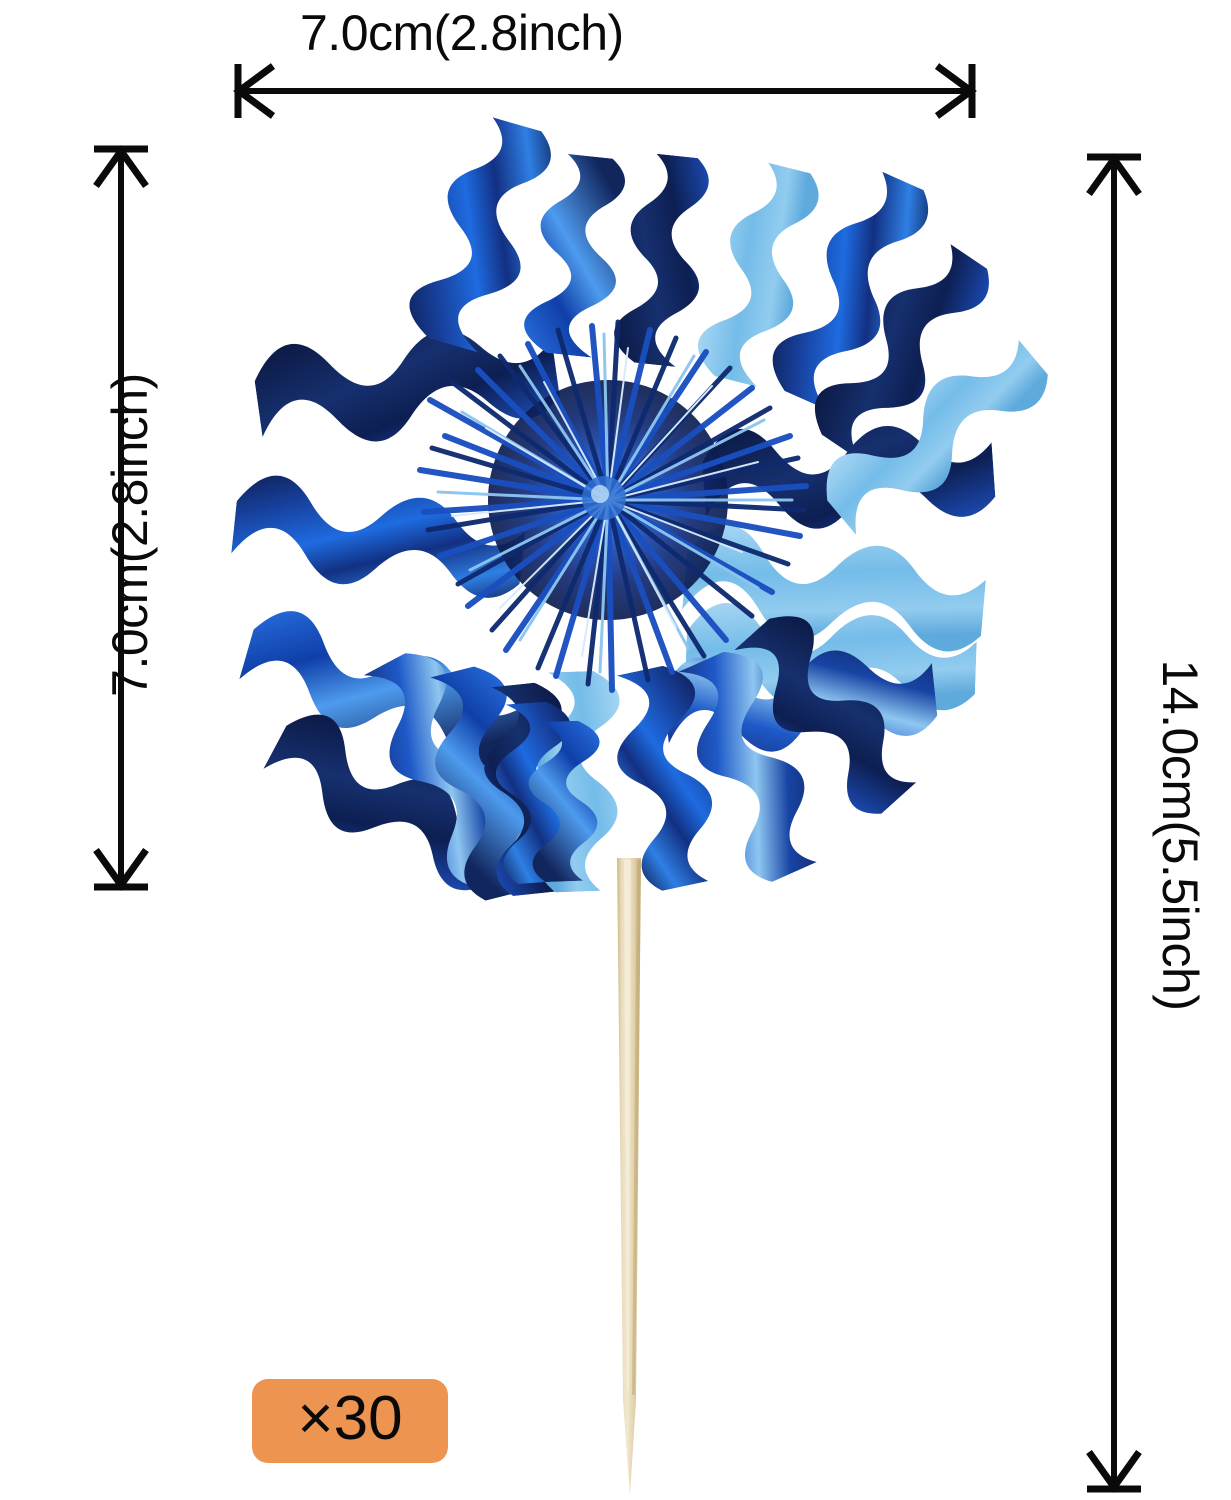 The height and width of the screenshot is (1500, 1231). Describe the element at coordinates (613, 506) in the screenshot. I see `foil-center-fringe` at that location.